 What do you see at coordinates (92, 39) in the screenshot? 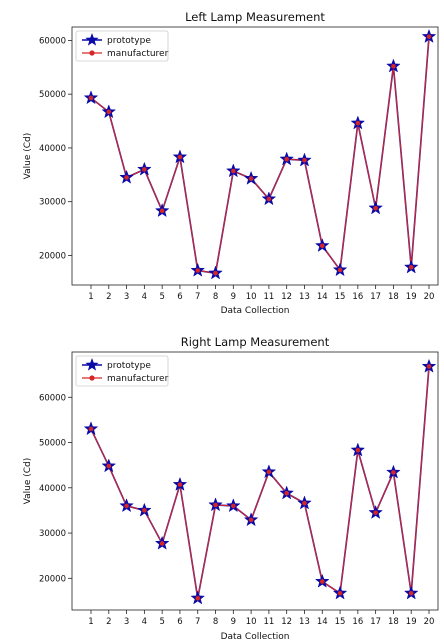
I see `legend-star-icon` at bounding box center [92, 39].